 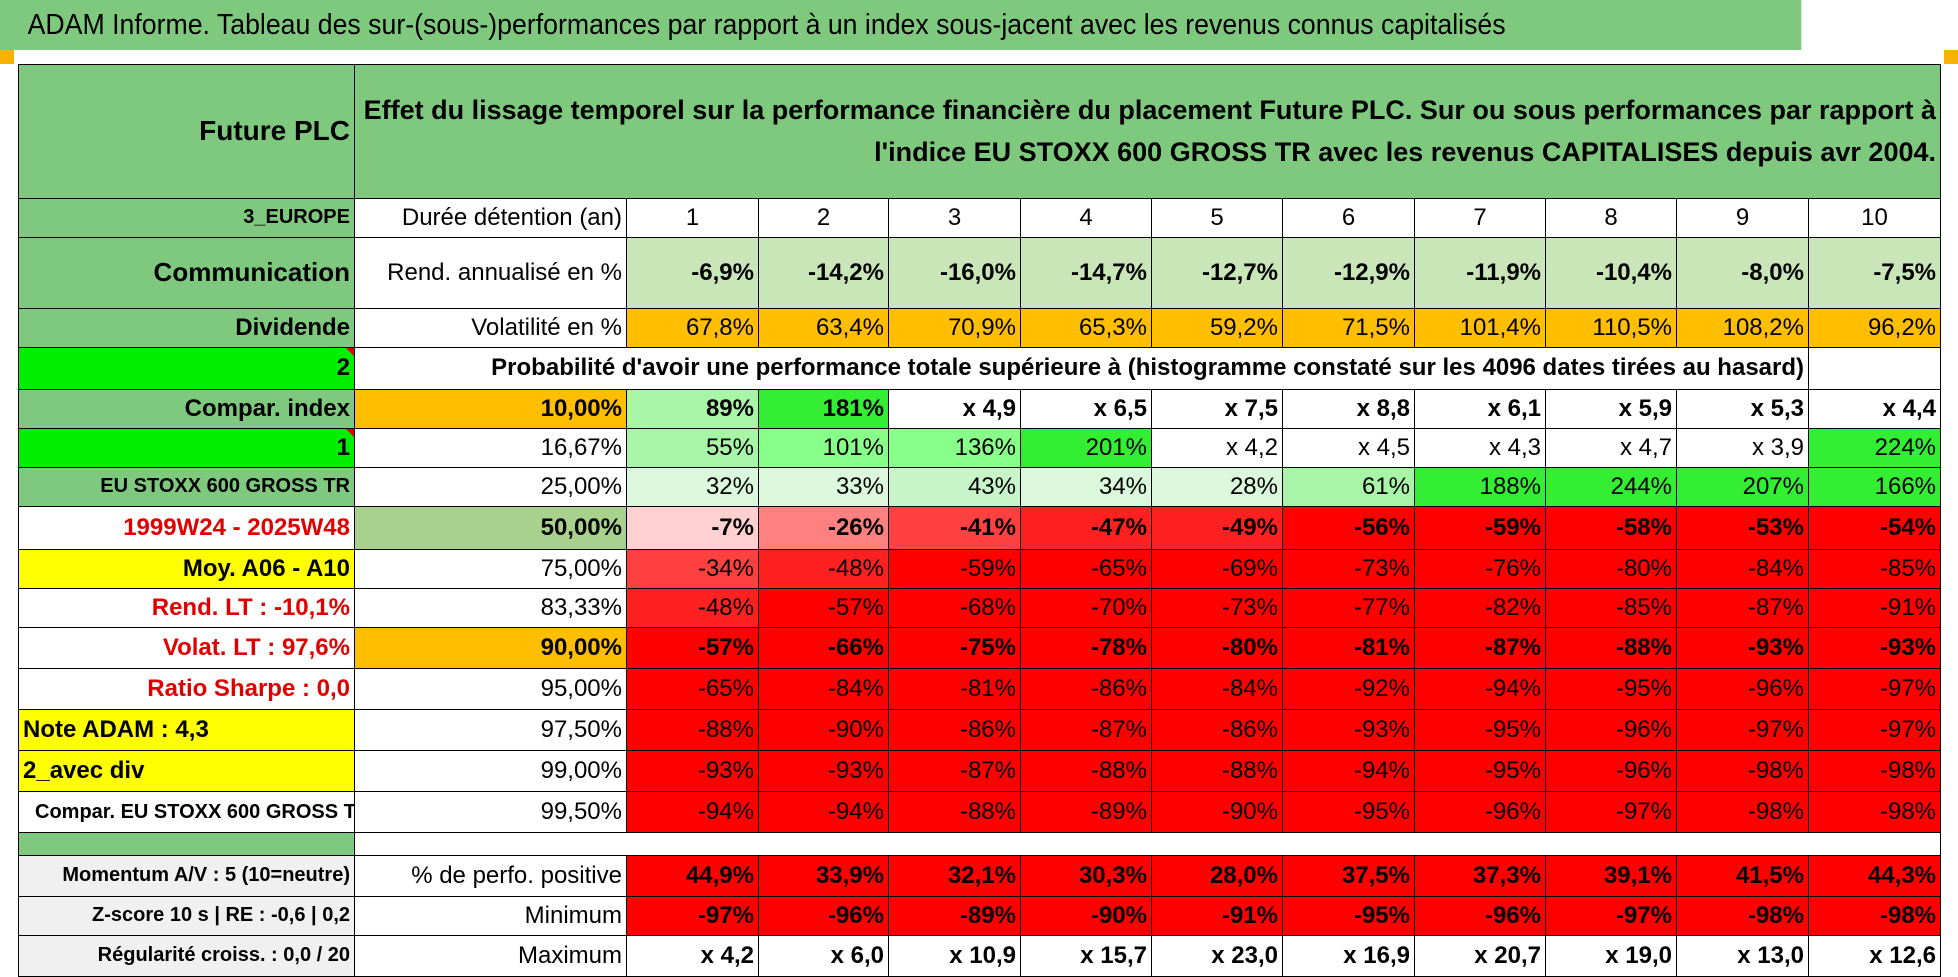 What do you see at coordinates (954, 527) in the screenshot?
I see `prob-cell: -41%` at bounding box center [954, 527].